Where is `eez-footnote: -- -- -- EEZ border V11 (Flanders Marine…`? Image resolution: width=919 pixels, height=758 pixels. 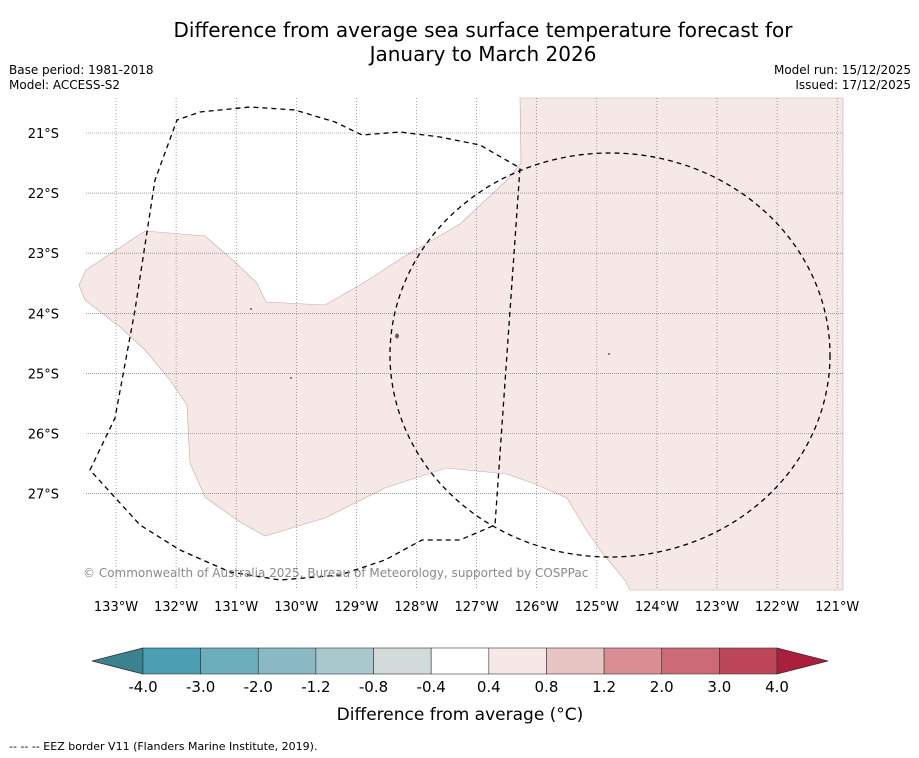
eez-footnote: -- -- -- EEZ border V11 (Flanders Marine… is located at coordinates (163, 746).